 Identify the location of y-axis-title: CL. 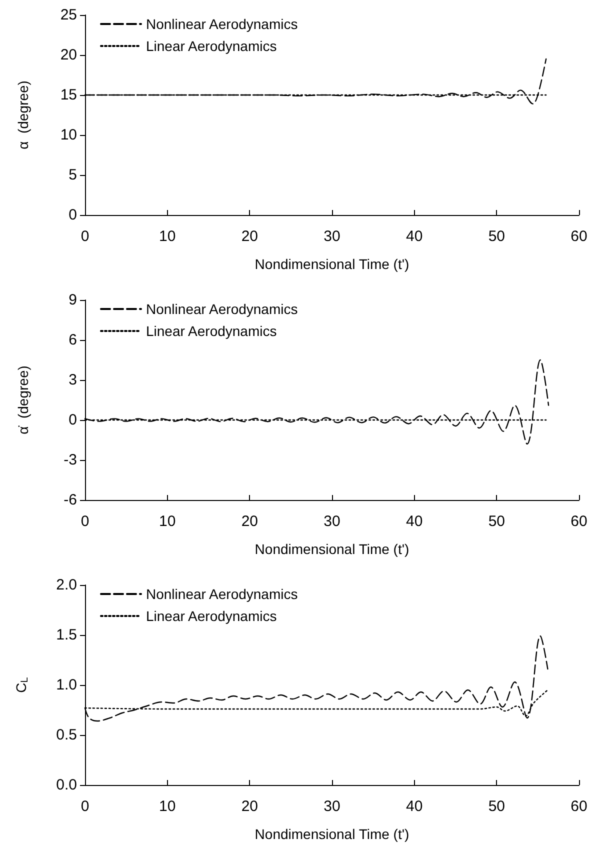
(21, 684).